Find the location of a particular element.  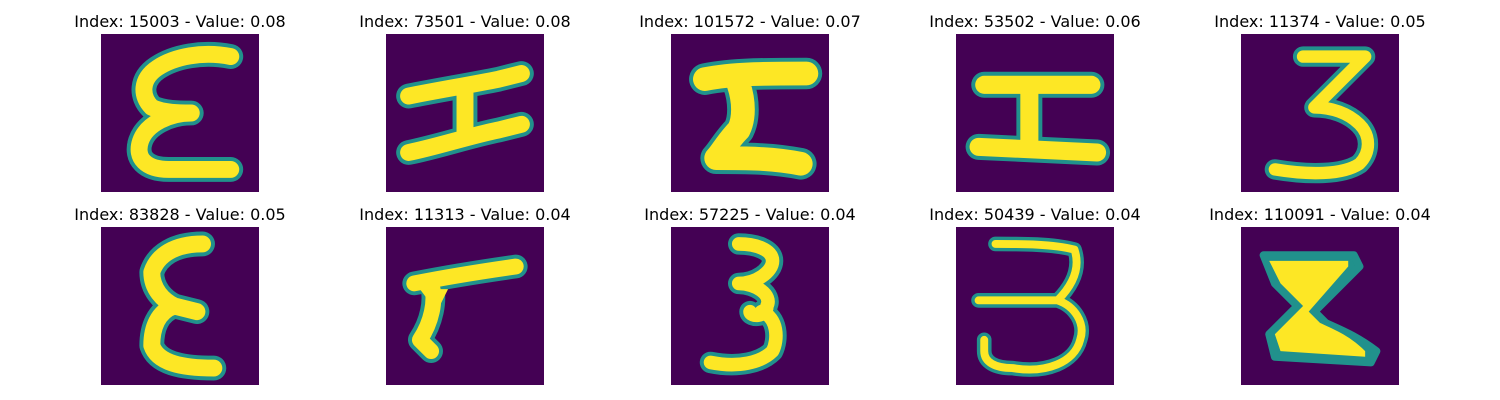

grid-panel: Index: 57225 - Value: 0.04 is located at coordinates (750, 293).